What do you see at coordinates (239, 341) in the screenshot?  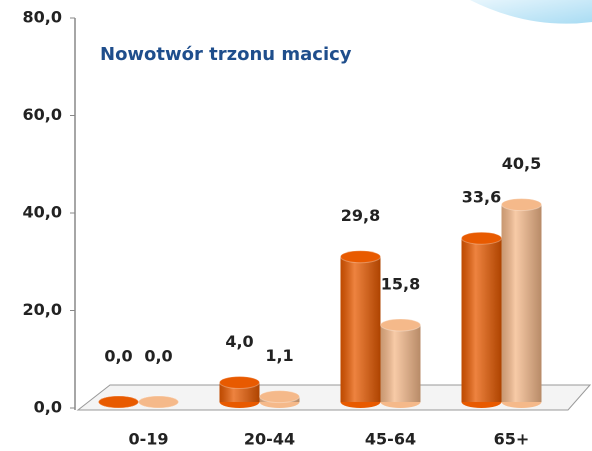 I see `value-label: 4,0` at bounding box center [239, 341].